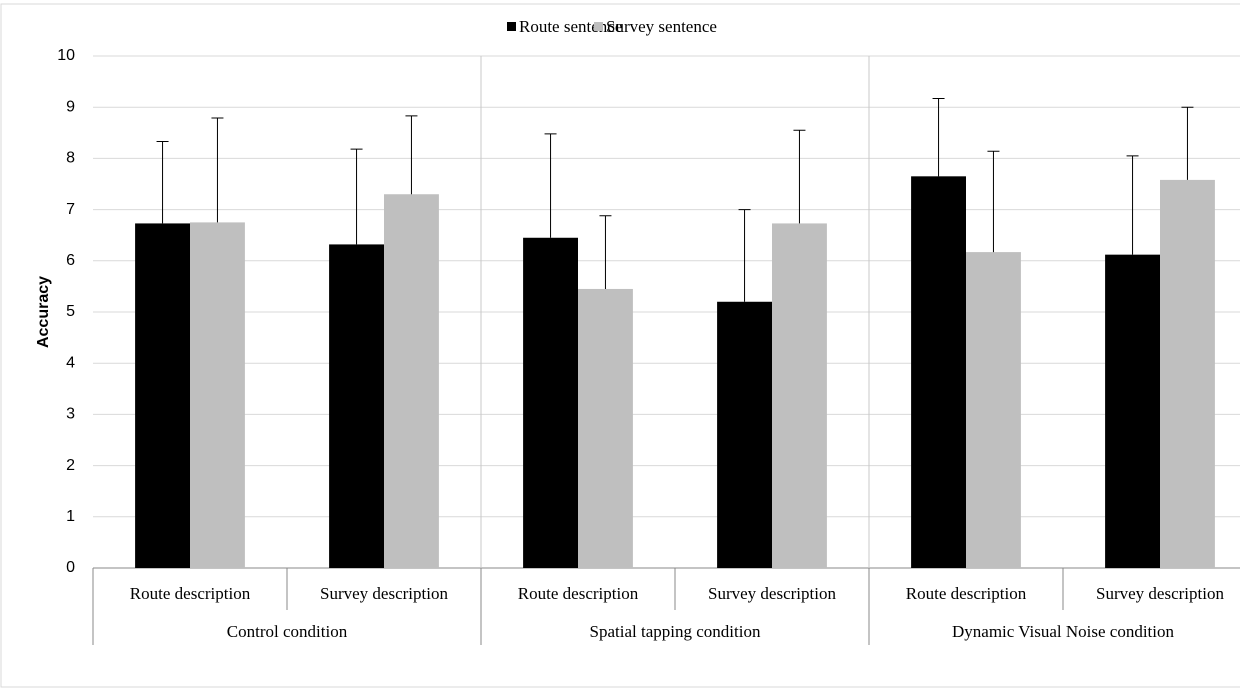 This screenshot has height=688, width=1240. Describe the element at coordinates (70, 567) in the screenshot. I see `y-tick-label: 0` at that location.